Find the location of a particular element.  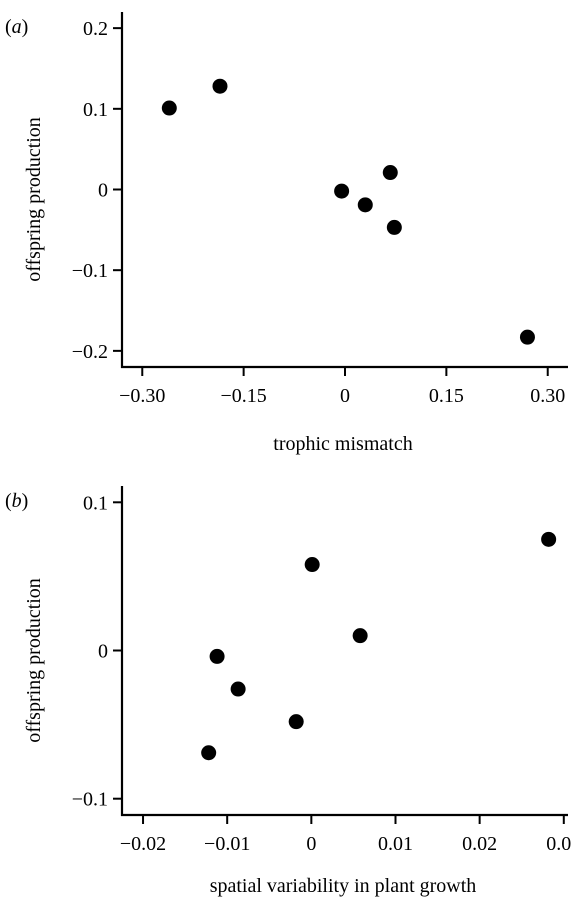

x-axis-label: spatial variability in plant growth is located at coordinates (343, 886).